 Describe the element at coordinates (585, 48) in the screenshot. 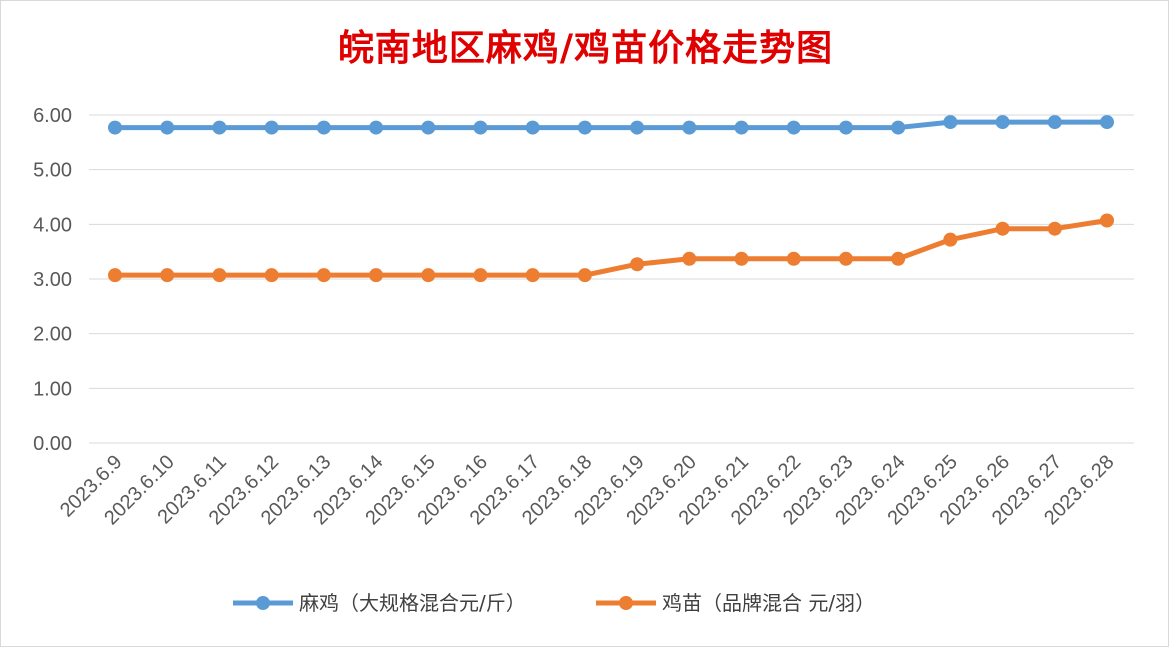

I see `chart-title: 皖南地区麻鸡/鸡苗价格走势图` at that location.